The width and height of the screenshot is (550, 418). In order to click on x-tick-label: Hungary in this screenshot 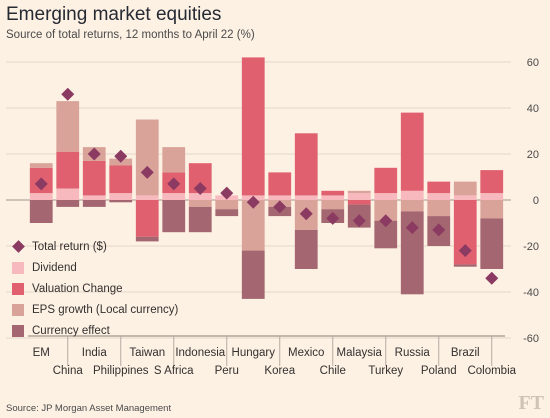, I will do `click(254, 353)`.